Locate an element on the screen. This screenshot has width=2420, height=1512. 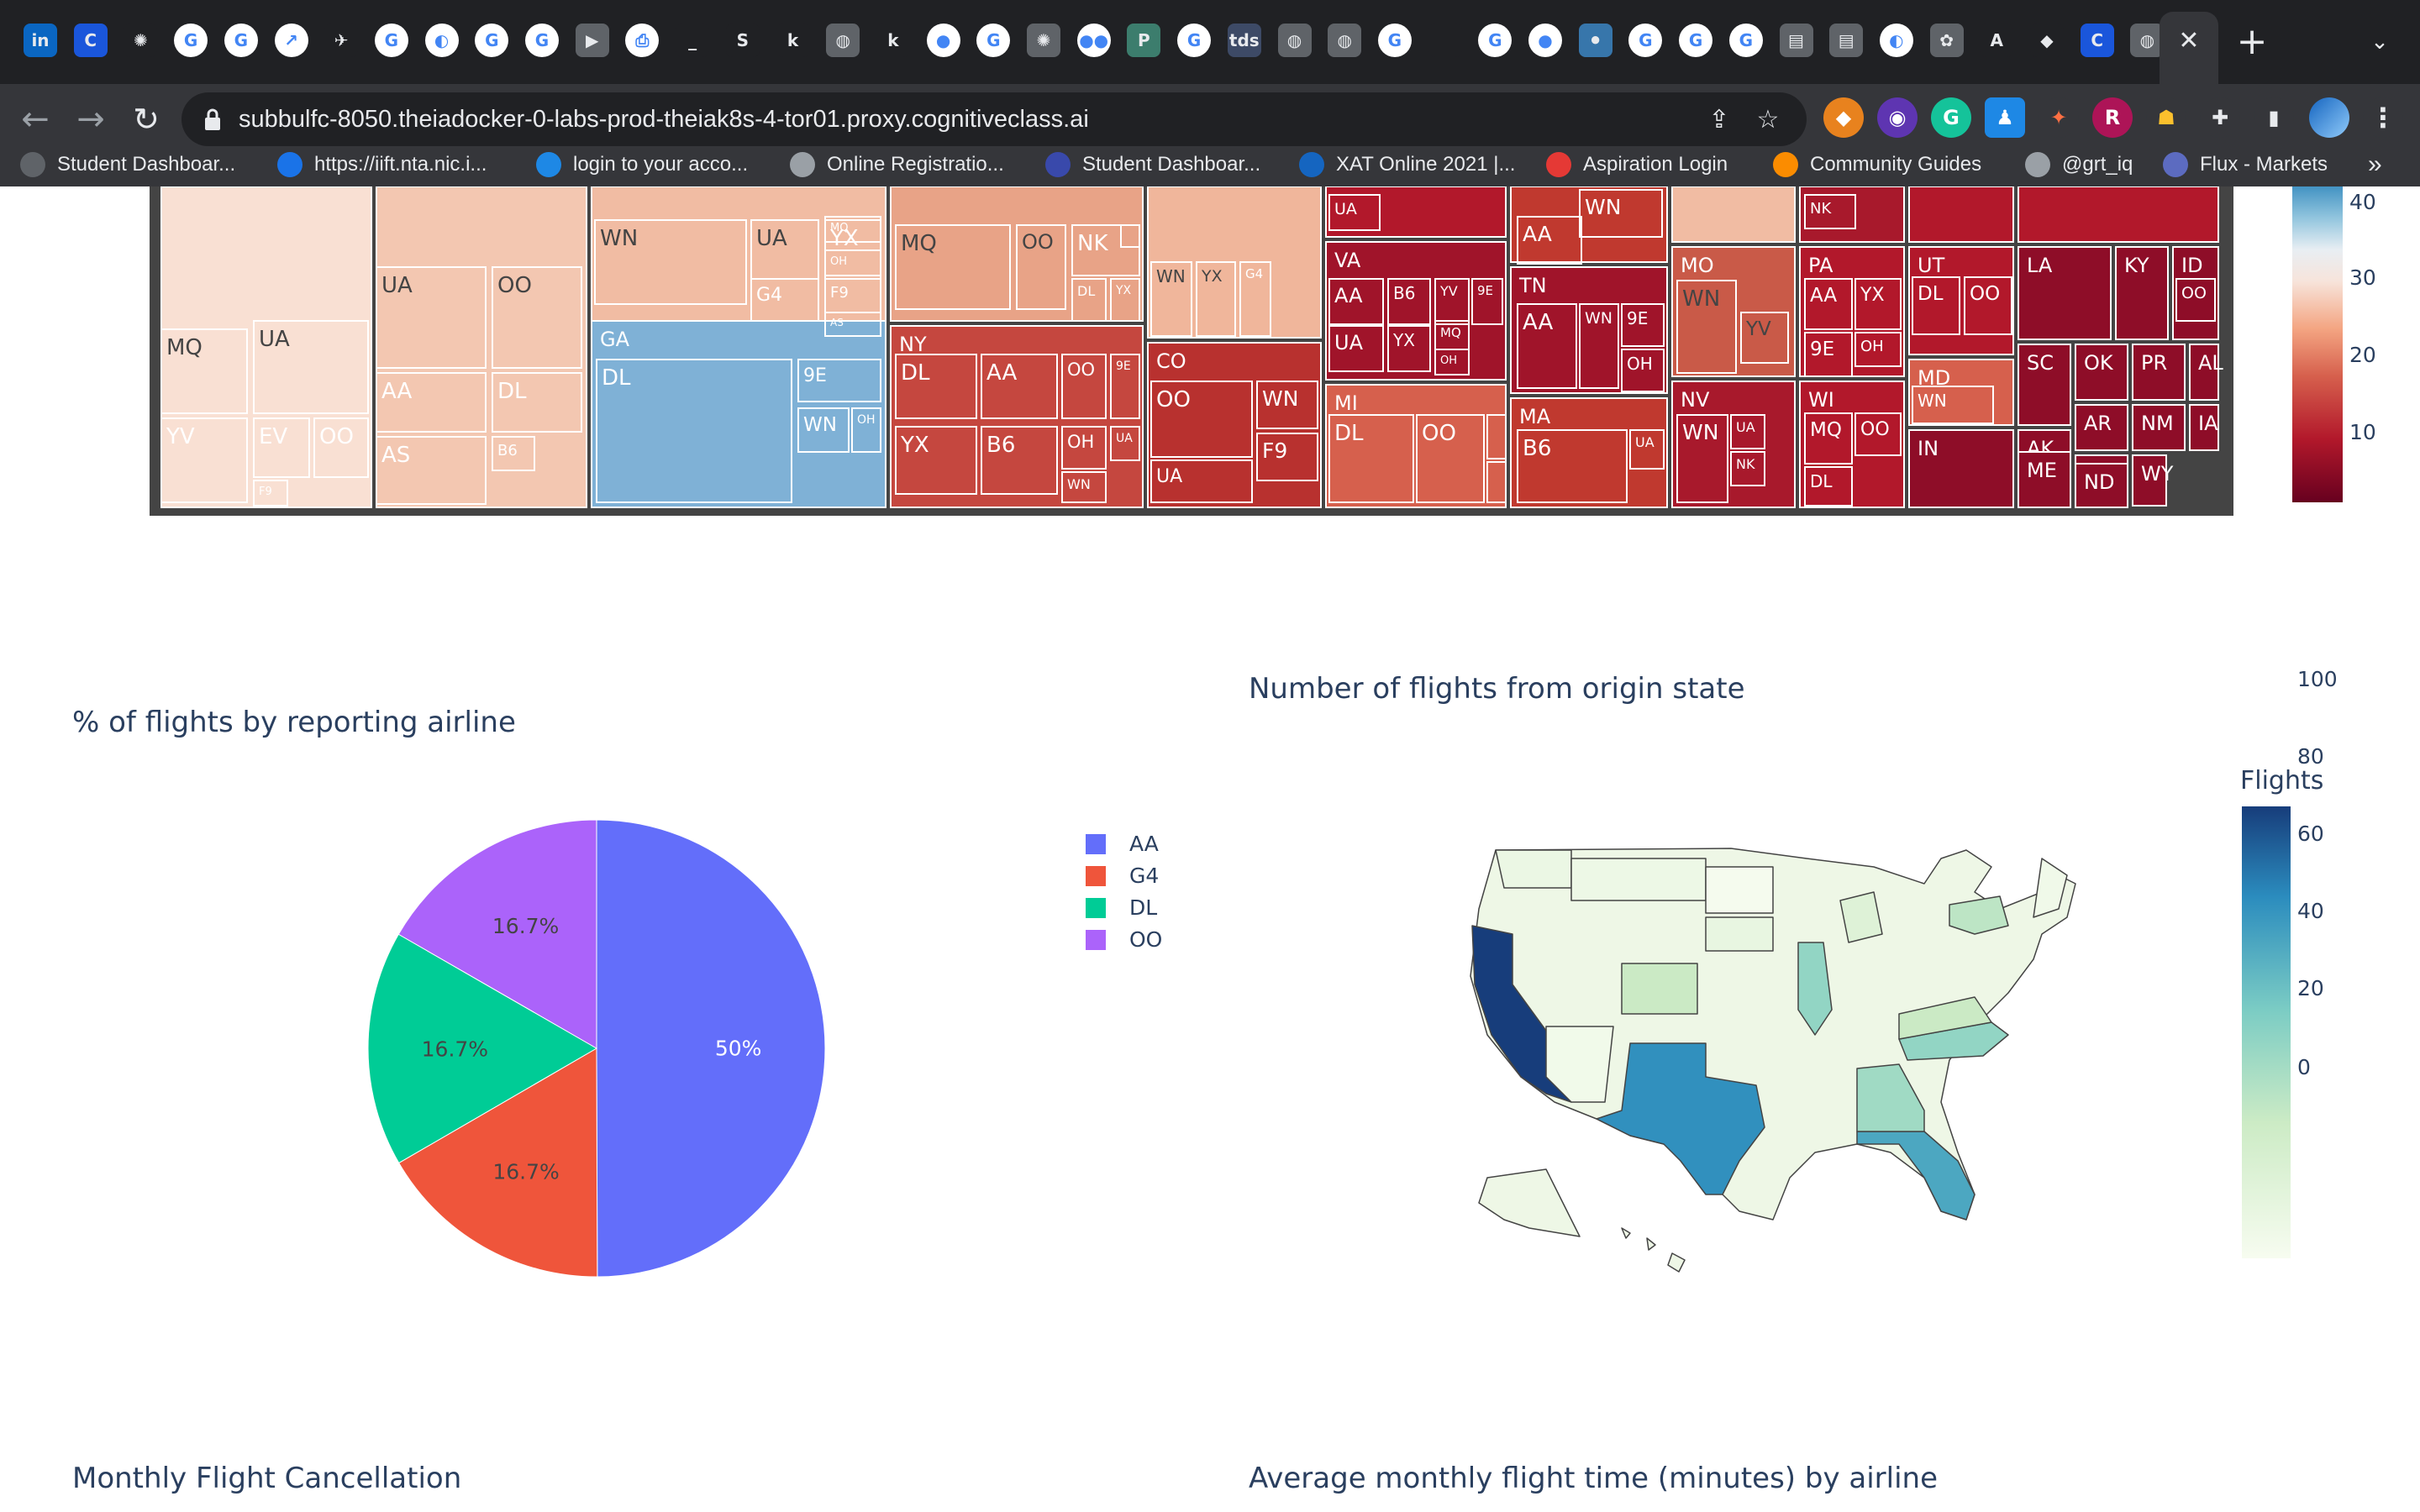
close-tab-icon: ✕ is located at coordinates (2189, 40).